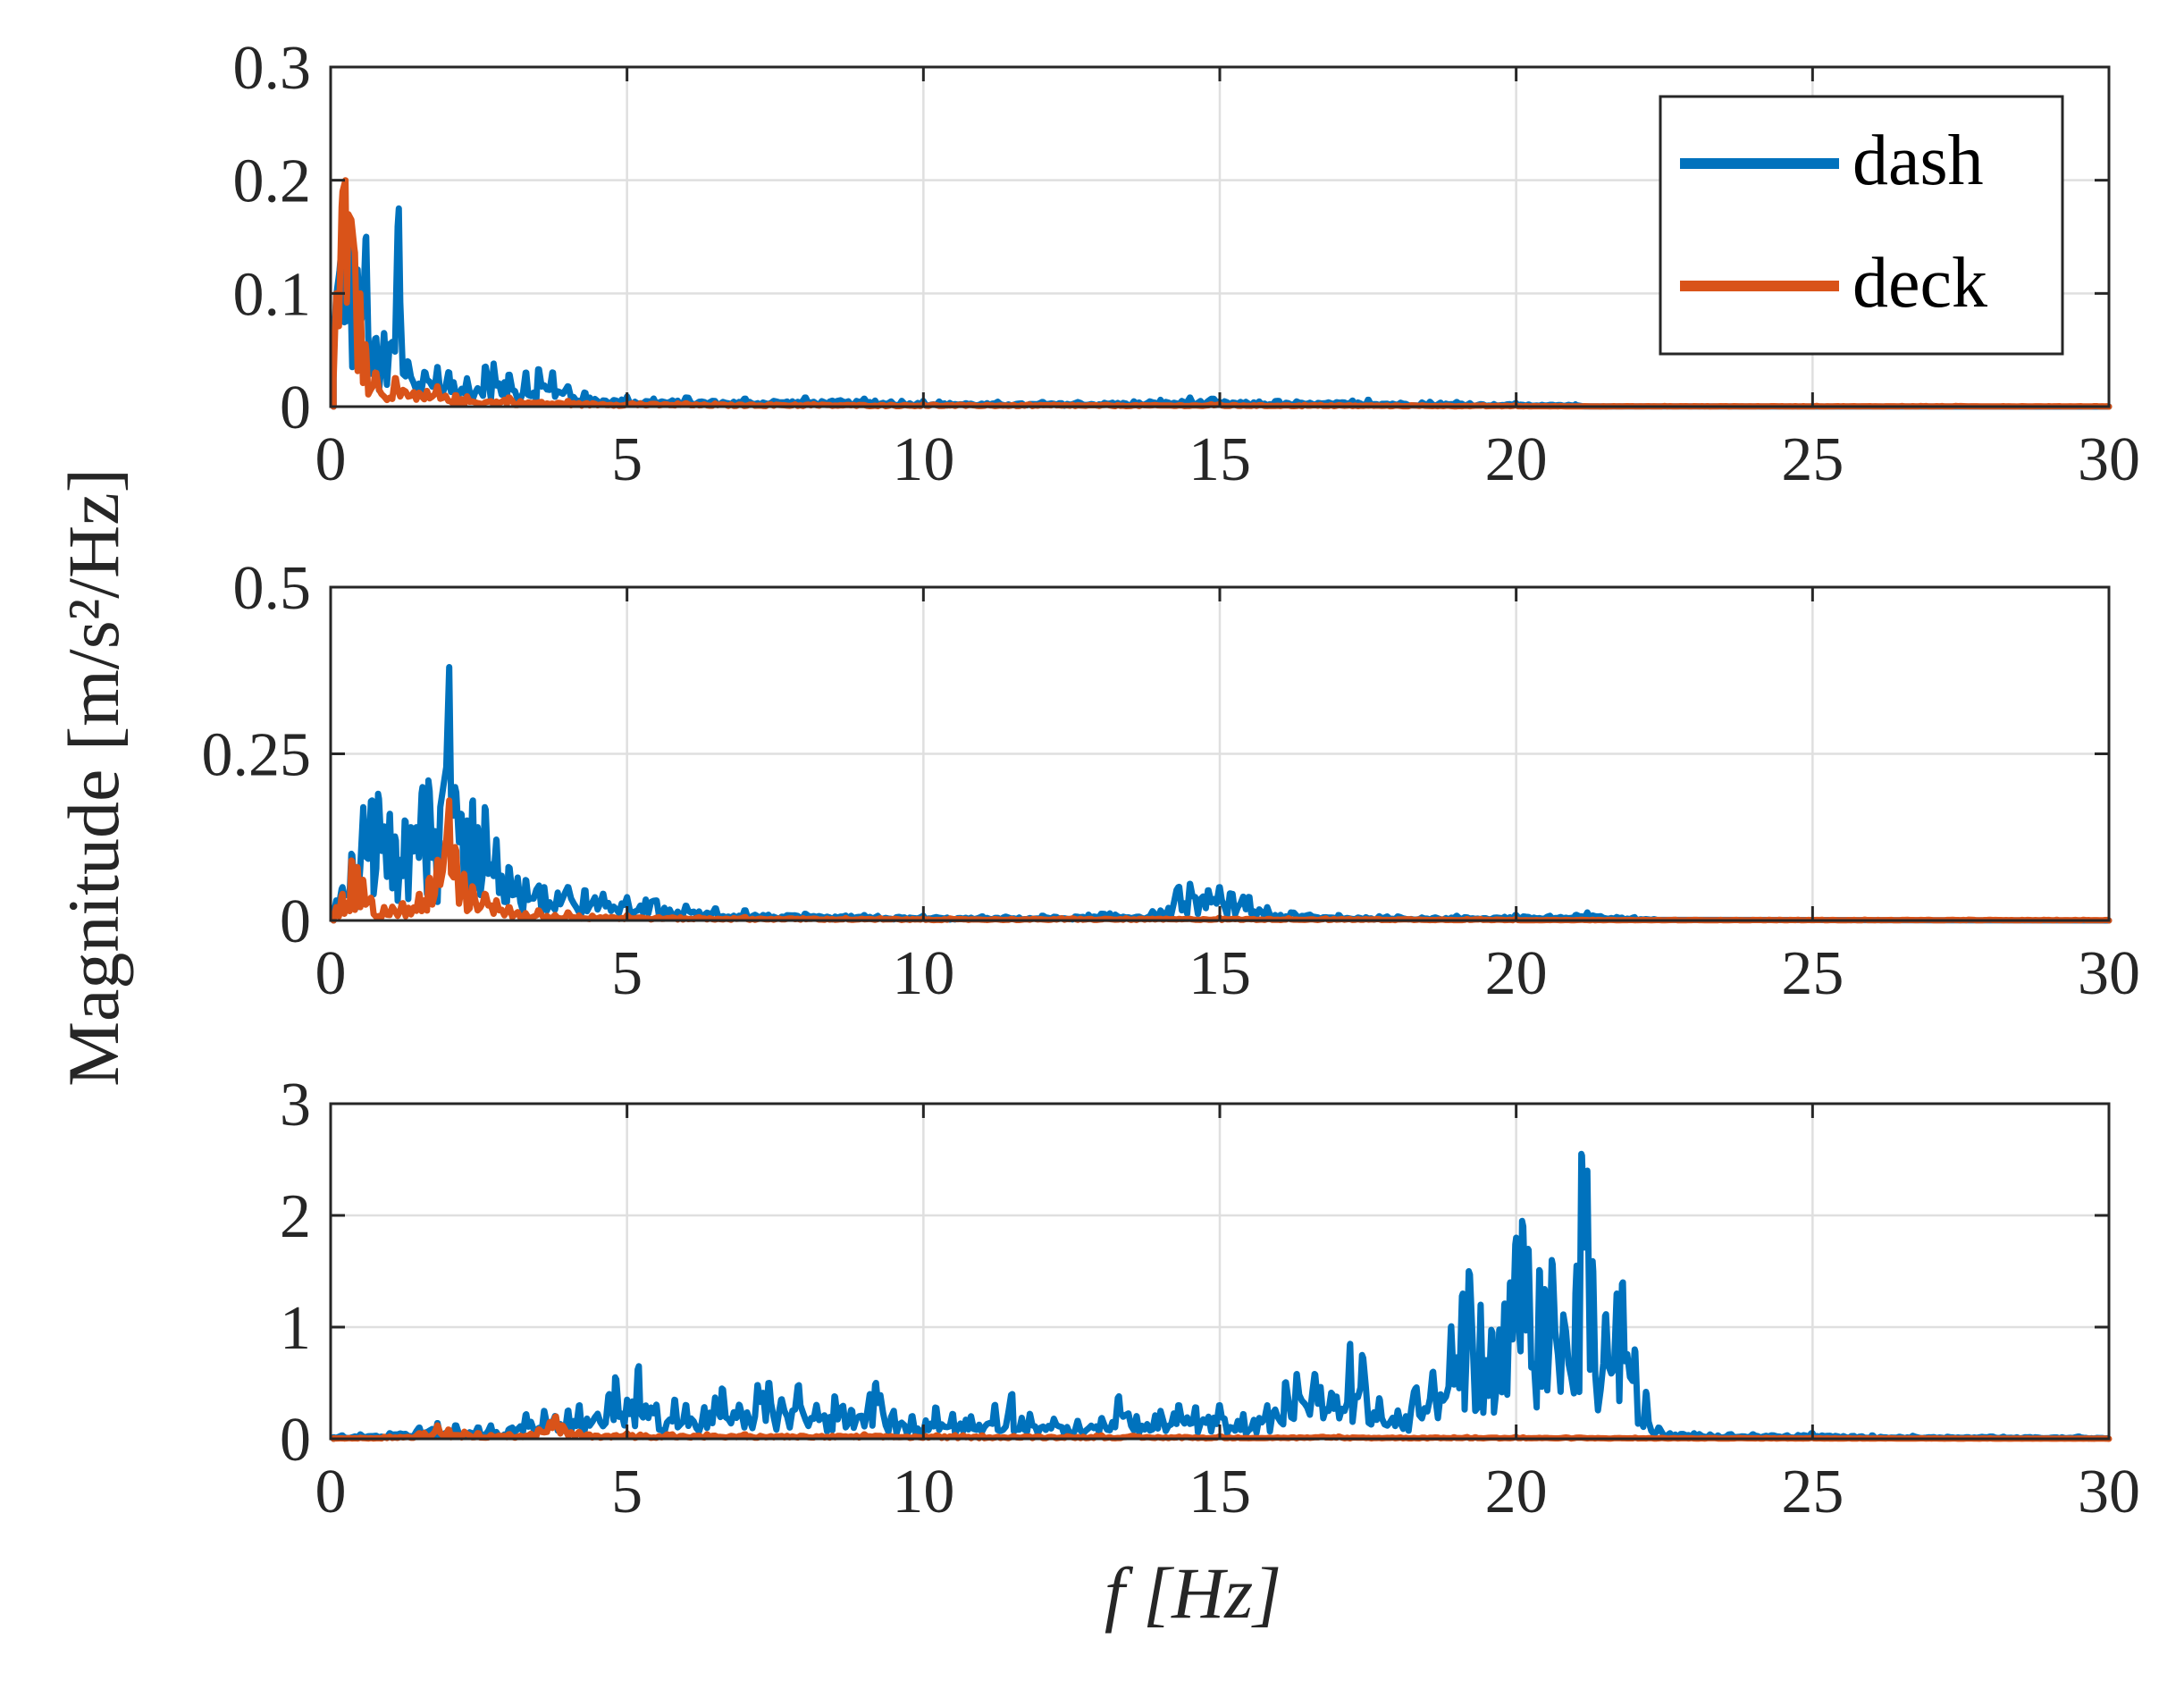  I want to click on y-tick-label: 1, so click(295, 1329).